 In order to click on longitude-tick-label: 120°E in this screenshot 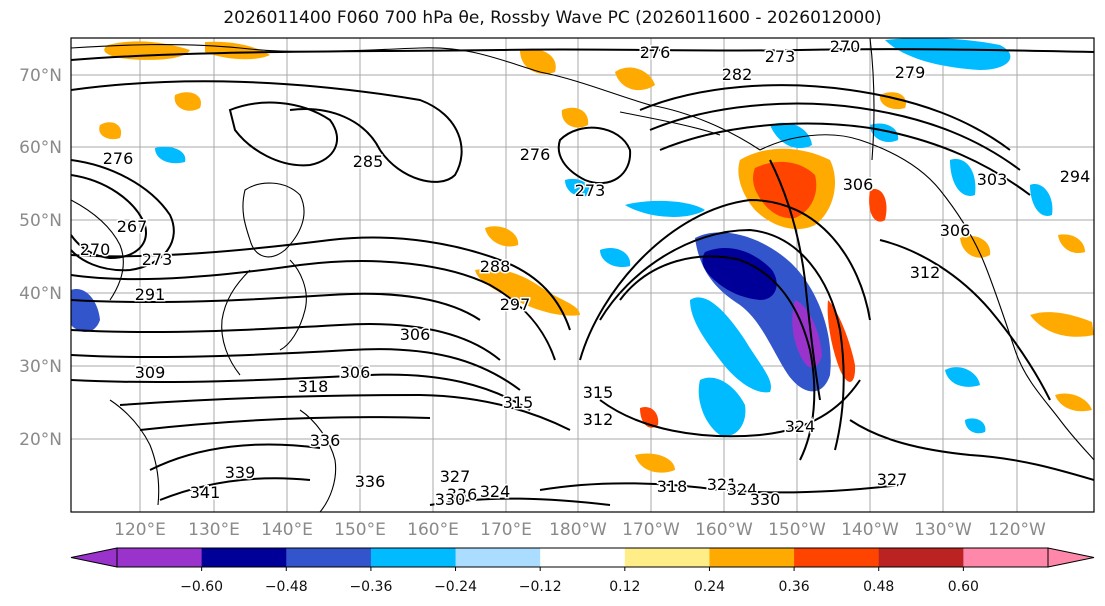, I will do `click(140, 530)`.